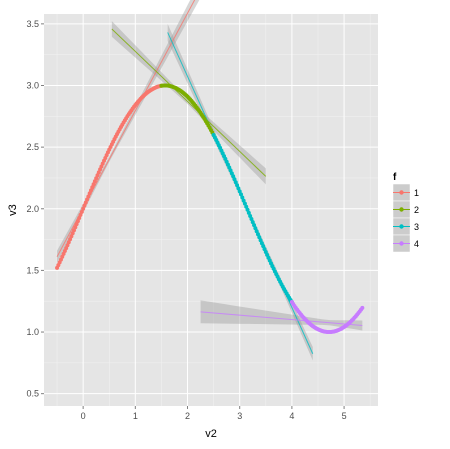 The height and width of the screenshot is (449, 450). Describe the element at coordinates (83, 416) in the screenshot. I see `x-tick-label: 0` at that location.